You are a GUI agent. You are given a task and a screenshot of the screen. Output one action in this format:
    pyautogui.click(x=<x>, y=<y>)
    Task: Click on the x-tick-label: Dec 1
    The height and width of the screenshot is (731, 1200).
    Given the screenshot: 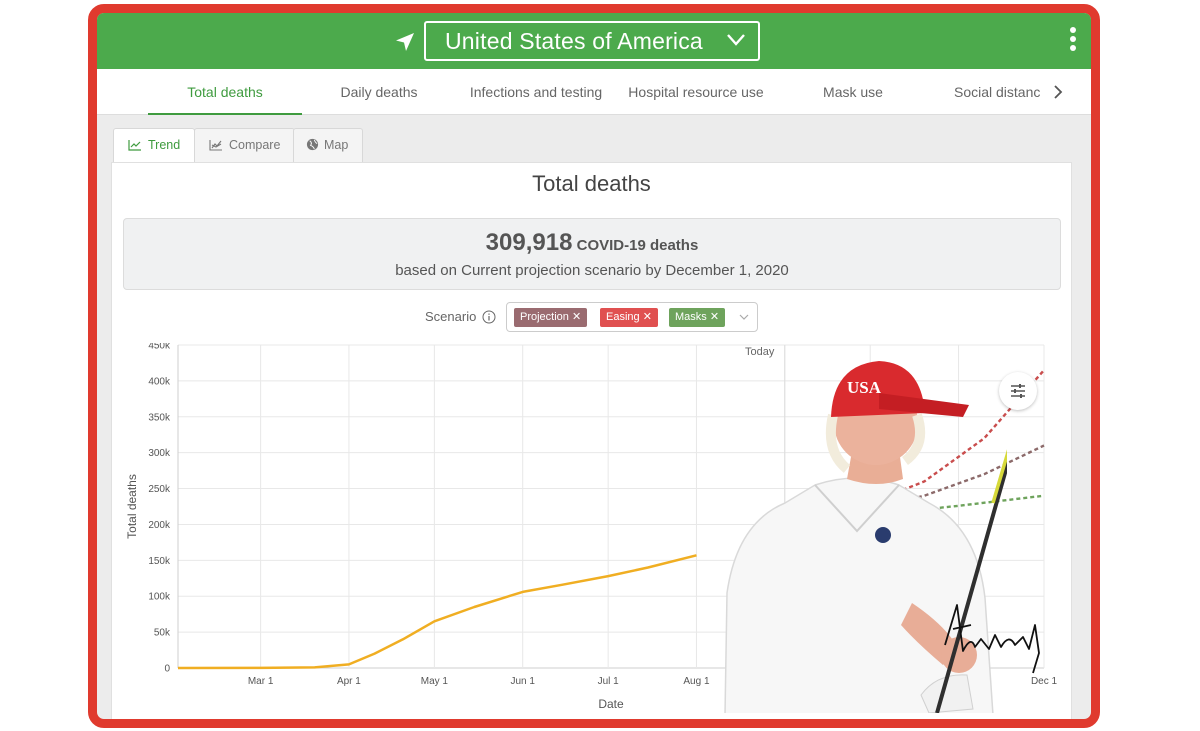 What is the action you would take?
    pyautogui.click(x=1044, y=681)
    